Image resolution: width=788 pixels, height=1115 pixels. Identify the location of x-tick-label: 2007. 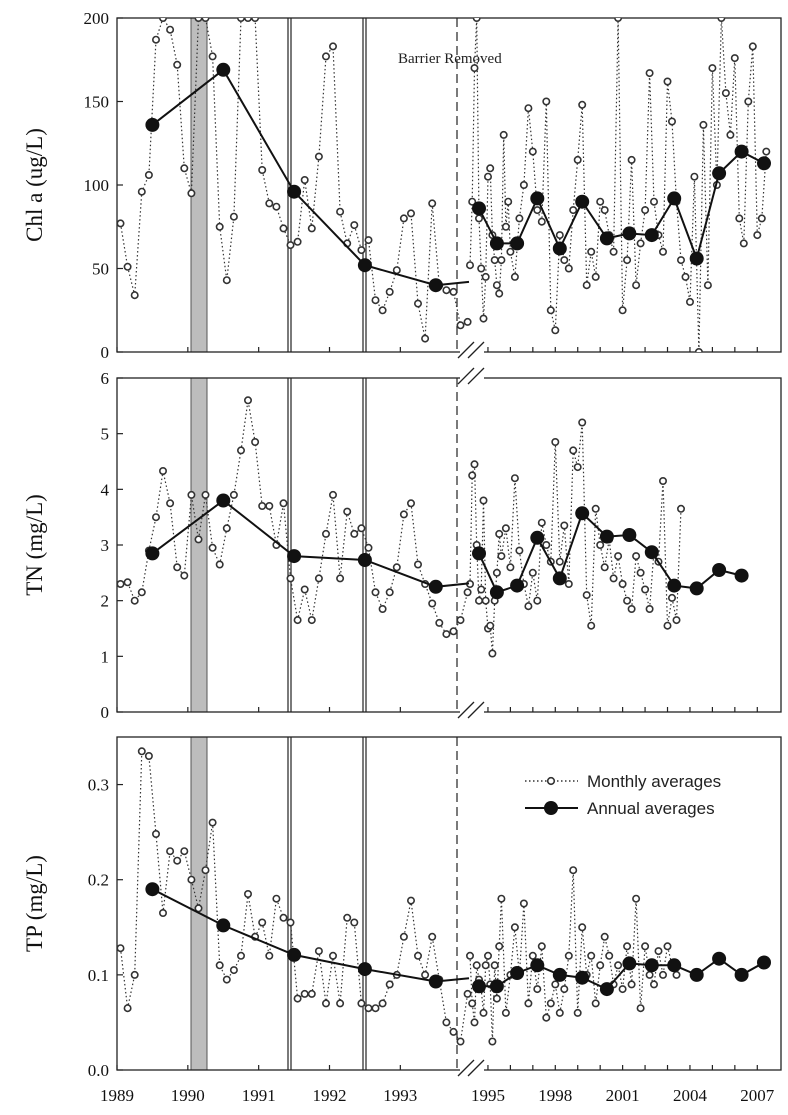
(757, 1095).